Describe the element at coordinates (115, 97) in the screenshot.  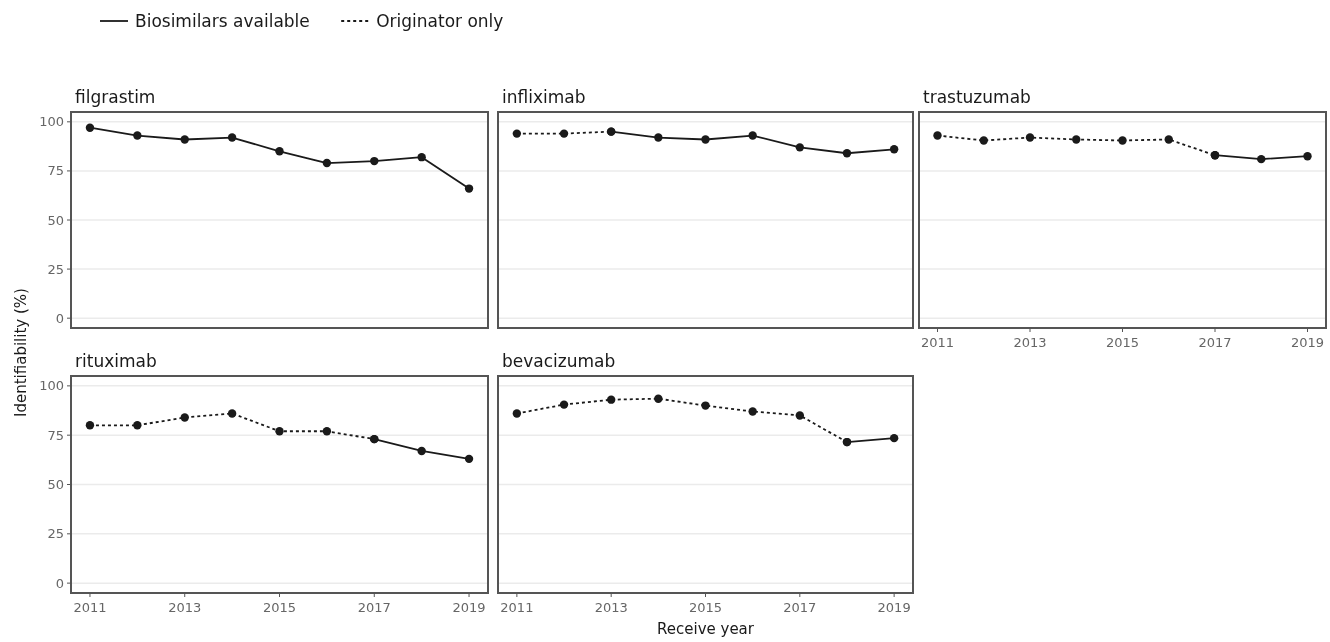
I see `chart-title: filgrastim` at that location.